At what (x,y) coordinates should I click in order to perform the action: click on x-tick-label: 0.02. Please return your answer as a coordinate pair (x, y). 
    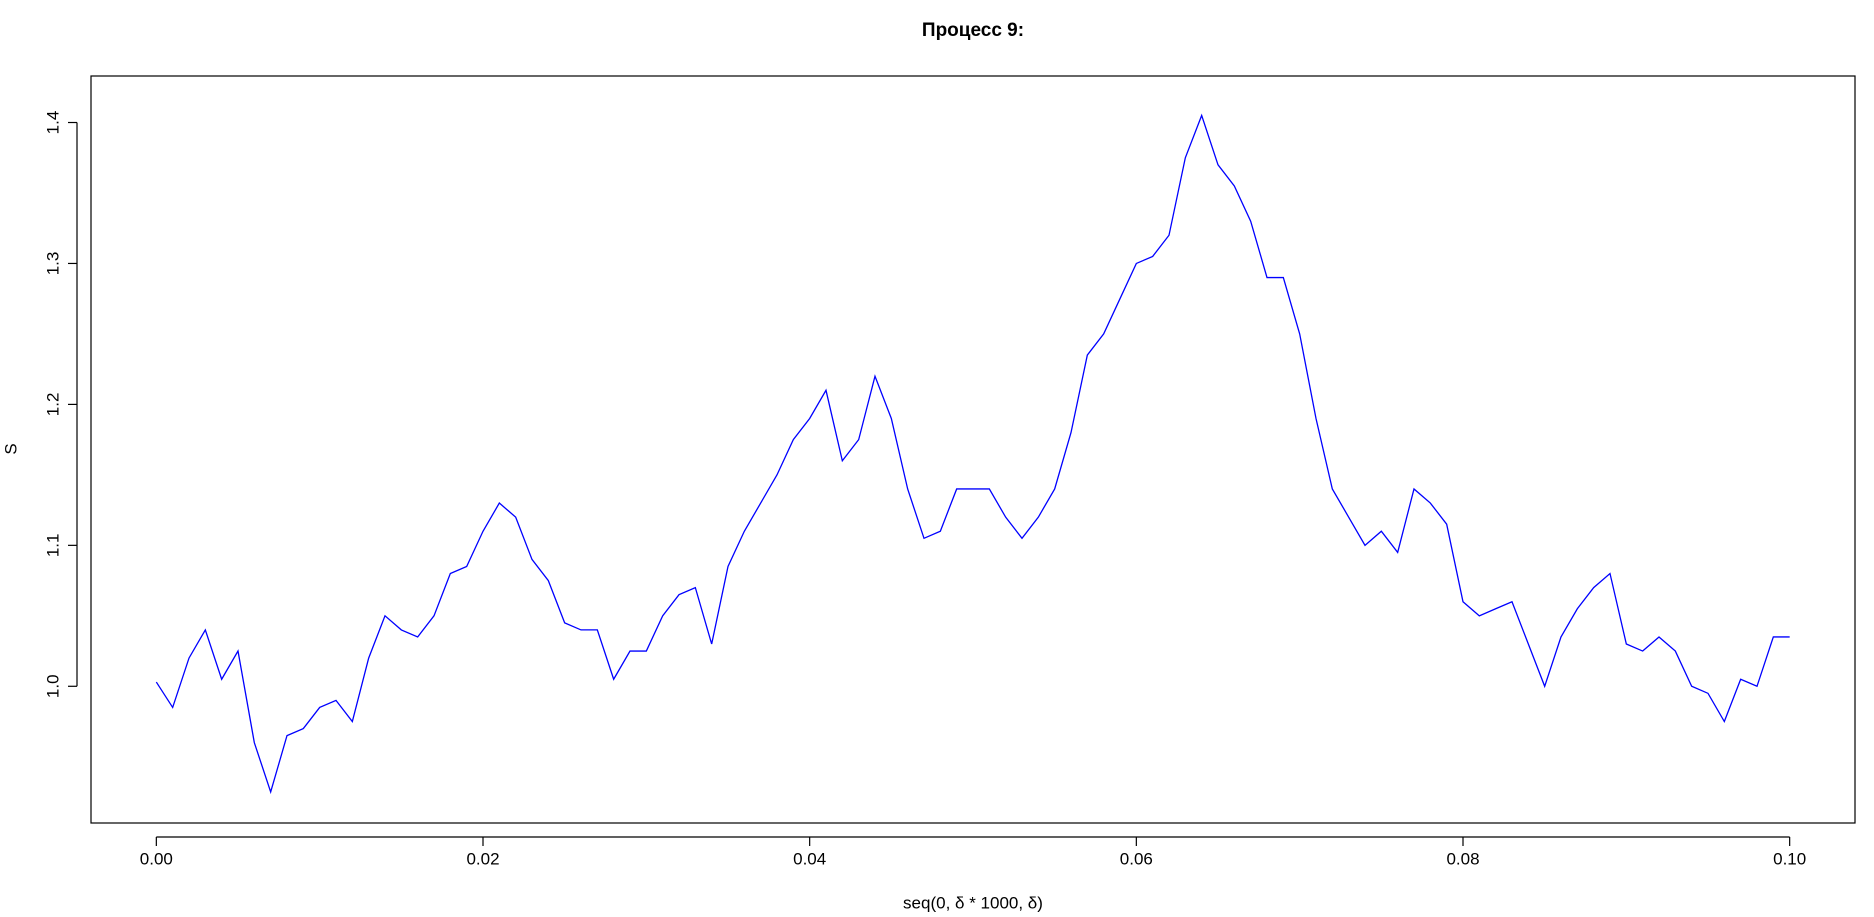
    Looking at the image, I should click on (482, 858).